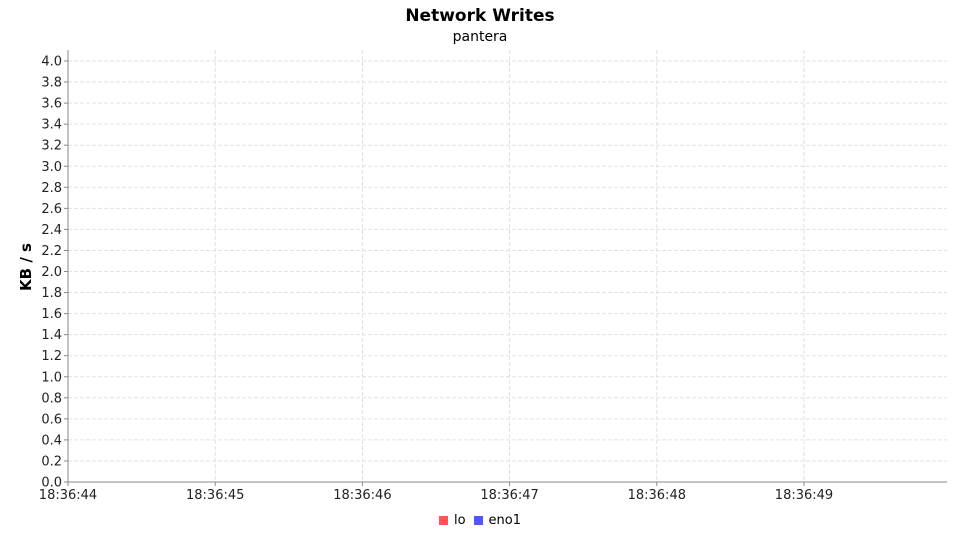 This screenshot has width=960, height=540. I want to click on y-tick-label: 1.0, so click(51, 377).